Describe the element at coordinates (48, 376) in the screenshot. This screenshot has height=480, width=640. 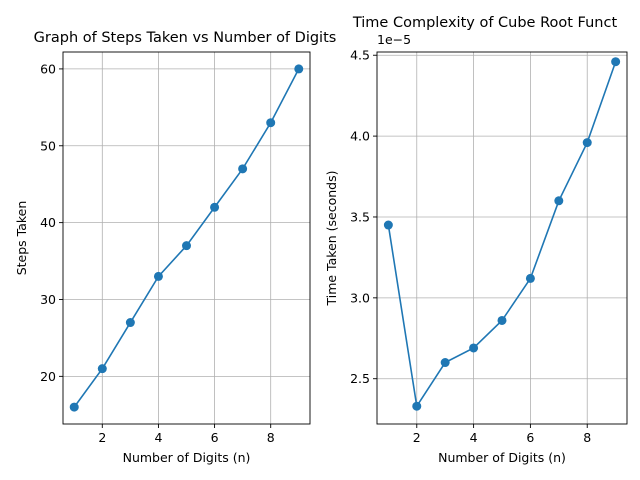
I see `y-tick-label: 20` at that location.